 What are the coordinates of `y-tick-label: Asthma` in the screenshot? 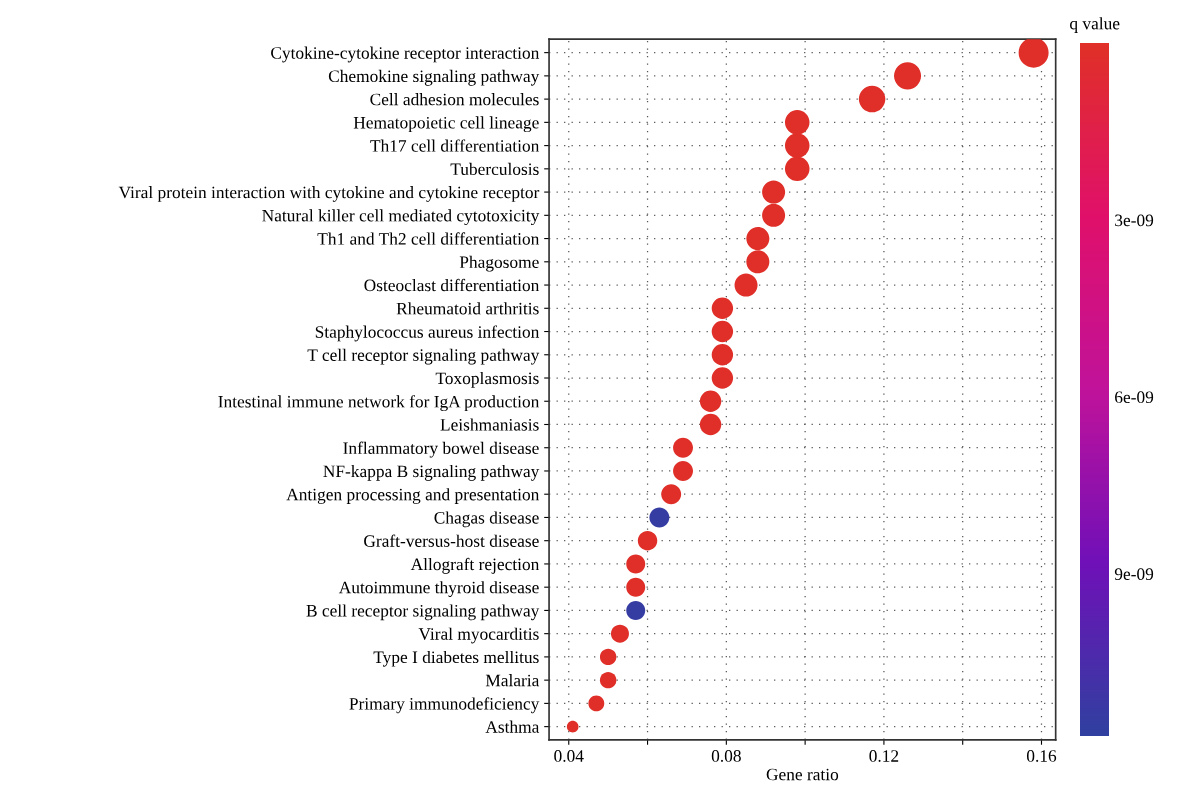 It's located at (512, 726).